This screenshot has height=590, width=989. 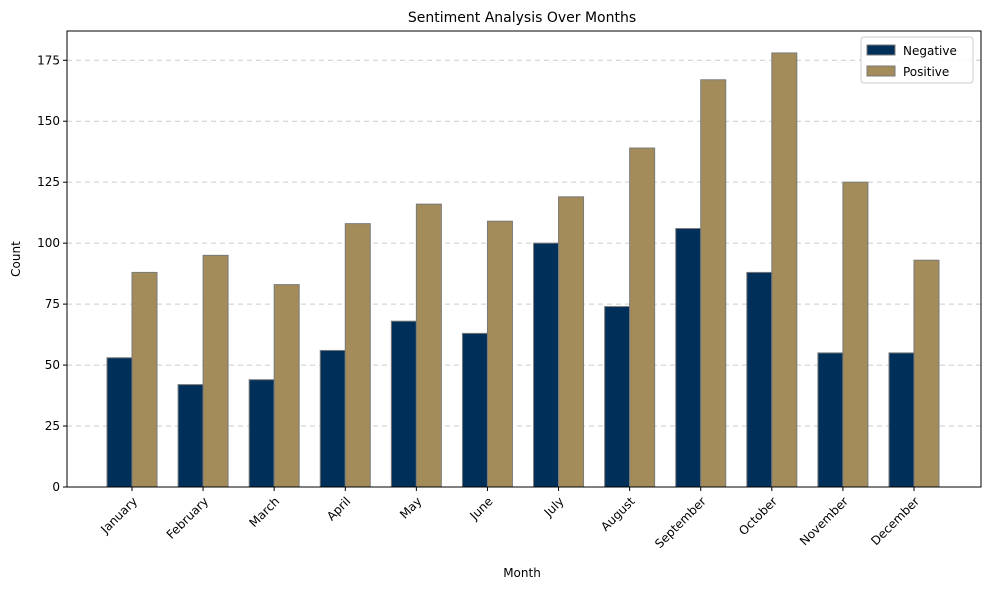 What do you see at coordinates (571, 342) in the screenshot?
I see `bar-positive-july` at bounding box center [571, 342].